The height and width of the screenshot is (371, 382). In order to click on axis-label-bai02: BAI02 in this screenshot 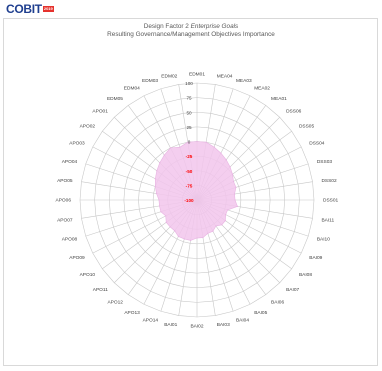, I will do `click(196, 327)`.